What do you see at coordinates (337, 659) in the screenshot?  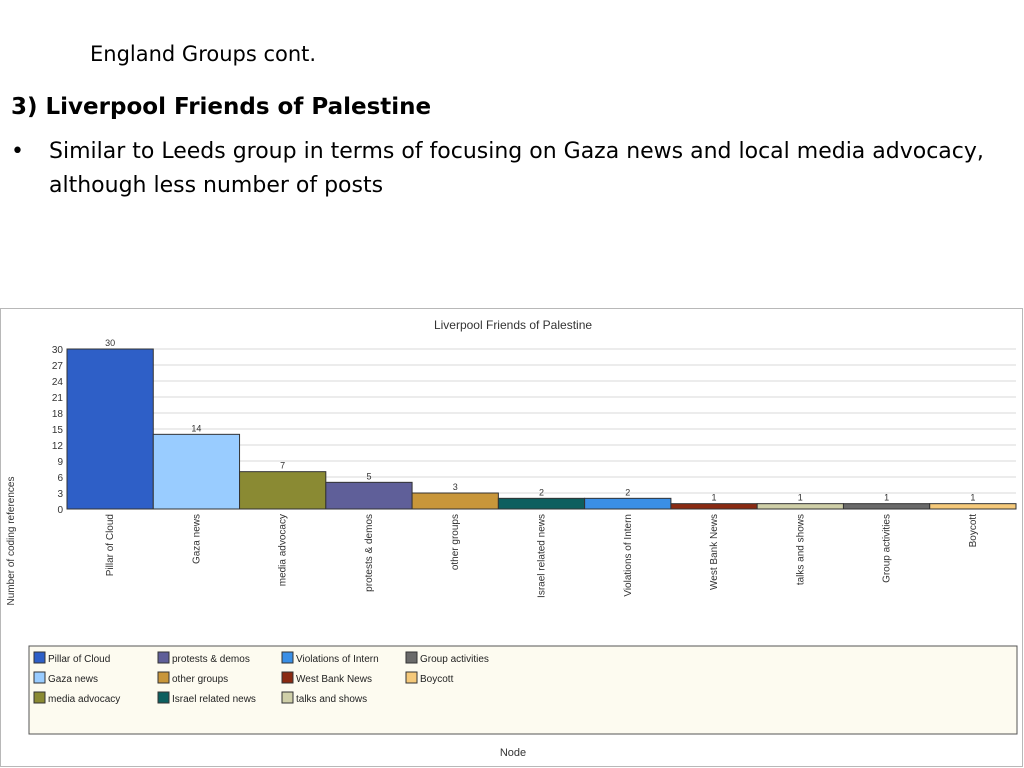 I see `legend-label: Violations of Intern` at bounding box center [337, 659].